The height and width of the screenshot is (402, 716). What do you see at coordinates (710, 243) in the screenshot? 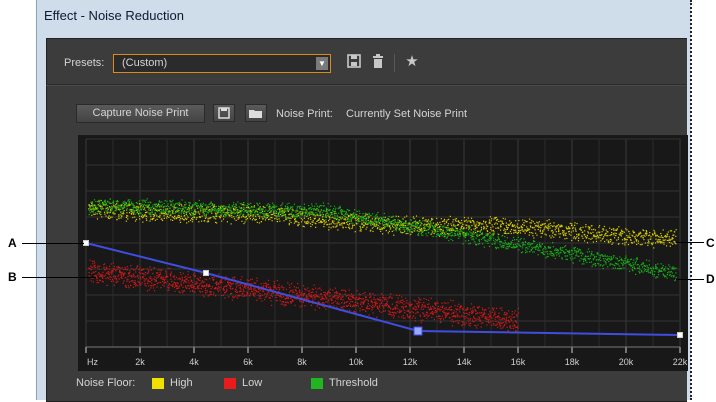
I see `callout-c: C` at bounding box center [710, 243].